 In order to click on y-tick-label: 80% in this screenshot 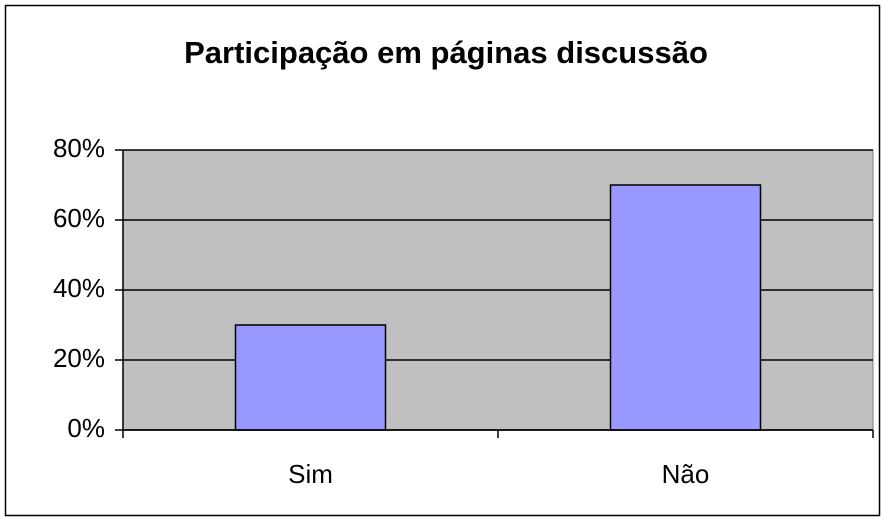, I will do `click(79, 148)`.